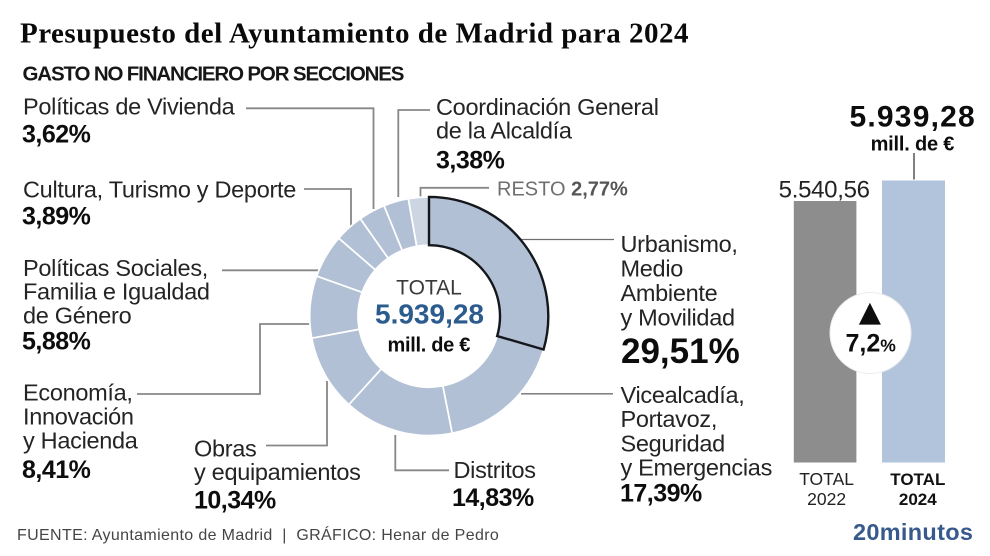 This screenshot has width=990, height=556. What do you see at coordinates (678, 317) in the screenshot?
I see `svg-text: y Movilidad` at bounding box center [678, 317].